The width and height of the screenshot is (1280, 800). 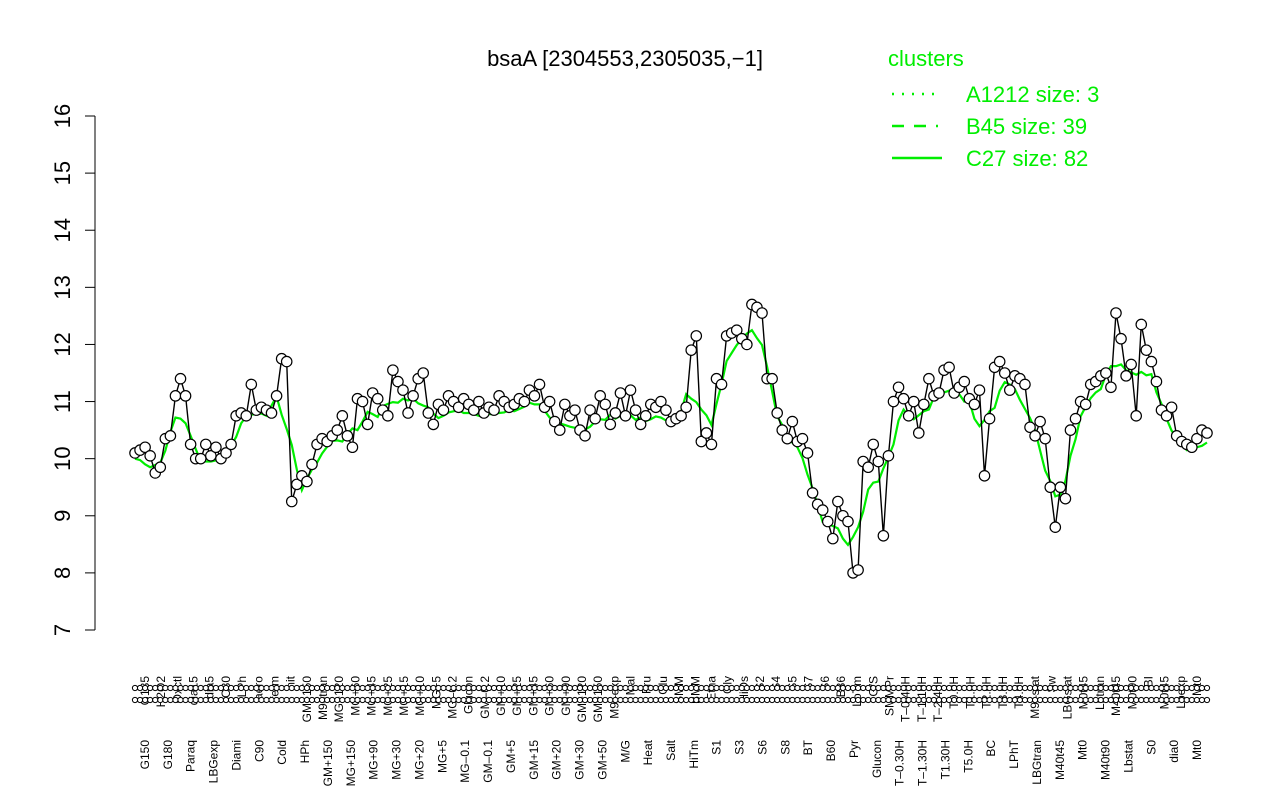 What do you see at coordinates (1148, 681) in the screenshot?
I see `x-tick-label: BI` at bounding box center [1148, 681].